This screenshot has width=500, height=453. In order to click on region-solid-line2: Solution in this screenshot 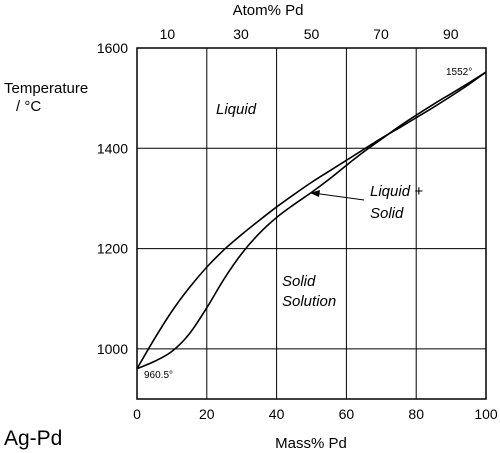, I will do `click(309, 301)`.